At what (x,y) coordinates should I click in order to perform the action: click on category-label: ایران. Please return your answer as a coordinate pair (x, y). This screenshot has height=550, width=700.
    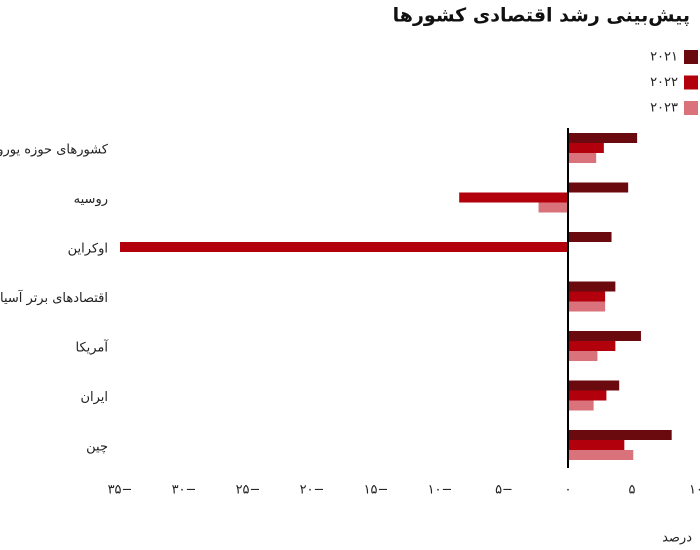
    Looking at the image, I should click on (94, 397).